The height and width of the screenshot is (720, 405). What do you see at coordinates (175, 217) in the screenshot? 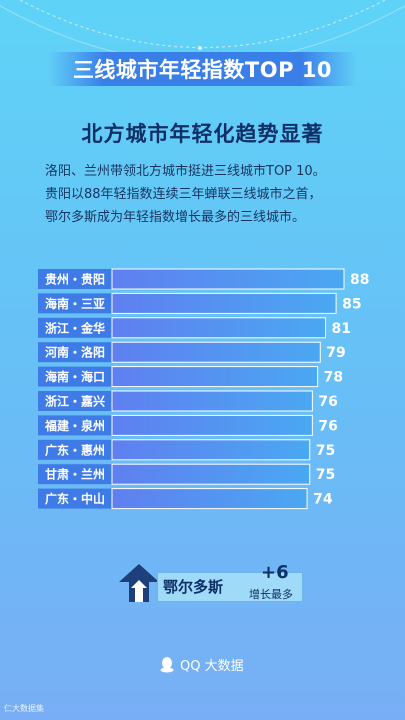
I see `description-line: 鄂尔多斯成为年轻指数增长最多的三线城市。` at bounding box center [175, 217].